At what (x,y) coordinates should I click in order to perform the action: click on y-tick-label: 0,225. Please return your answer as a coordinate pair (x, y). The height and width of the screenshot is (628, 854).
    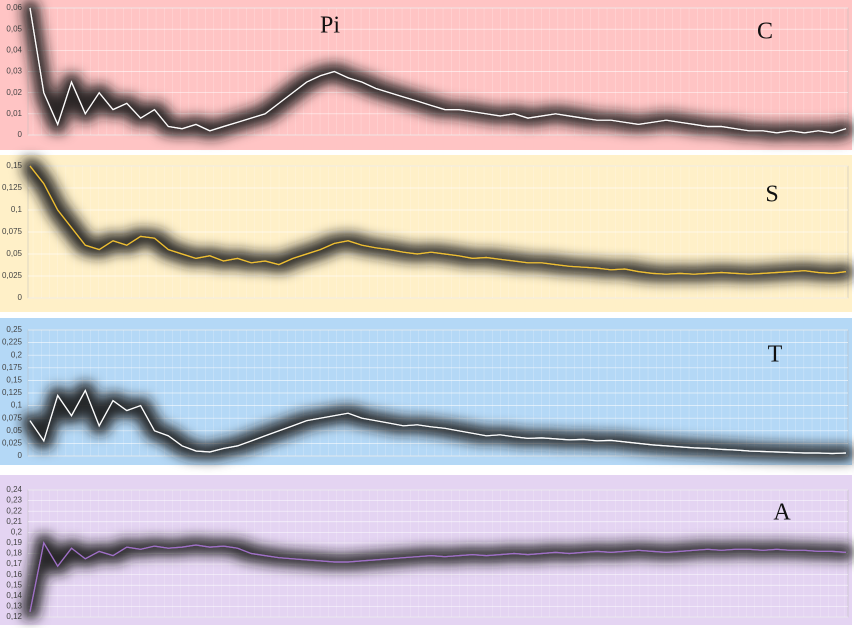
    Looking at the image, I should click on (12, 342).